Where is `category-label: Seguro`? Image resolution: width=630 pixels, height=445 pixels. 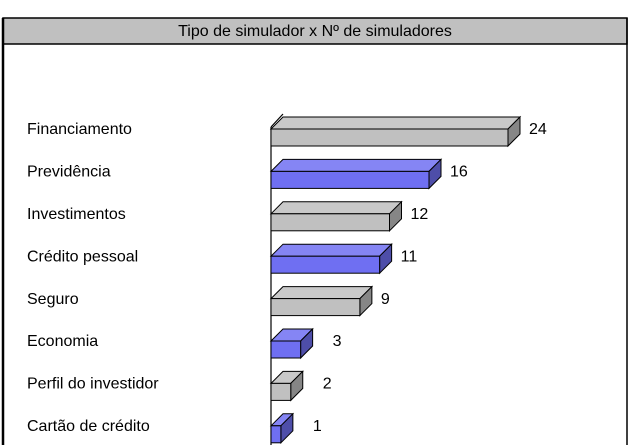
category-label: Seguro is located at coordinates (53, 299).